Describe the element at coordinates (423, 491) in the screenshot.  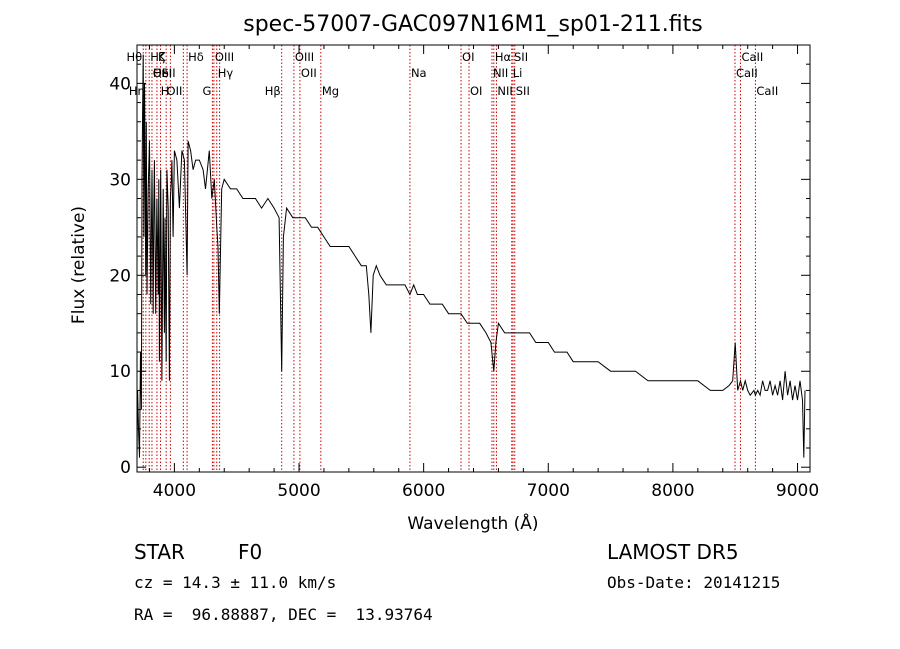
I see `x-tick-label: 6000` at that location.